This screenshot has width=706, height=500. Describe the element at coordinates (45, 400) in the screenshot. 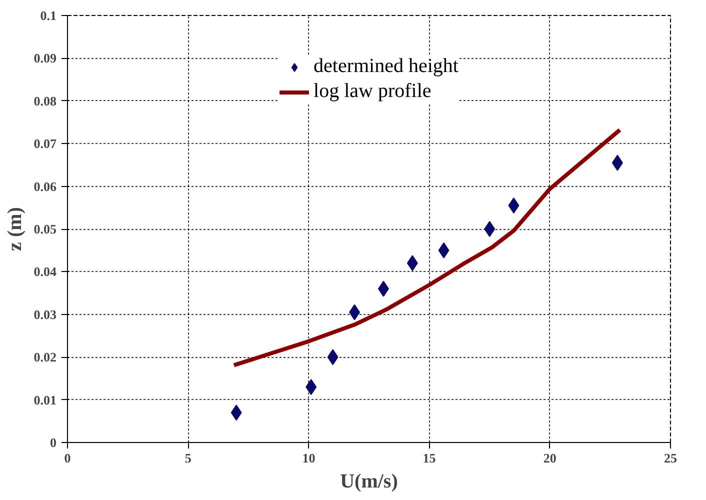

I see `y-tick-label: 0.01` at that location.